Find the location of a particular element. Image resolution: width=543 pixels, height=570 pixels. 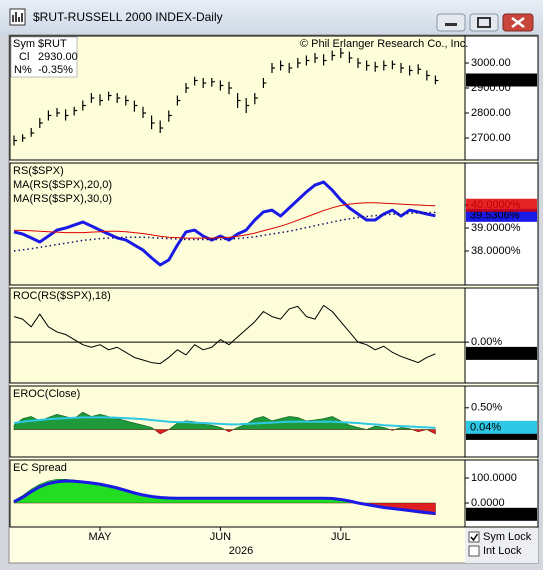

series-name: MA(RS($SPX),20,0) is located at coordinates (62, 185).